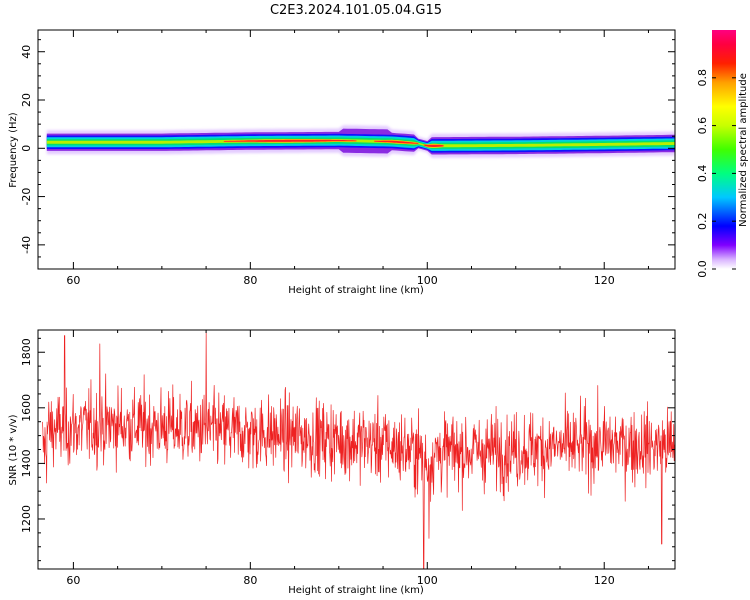  What do you see at coordinates (26, 352) in the screenshot?
I see `y-tick-label: 1800` at bounding box center [26, 352].